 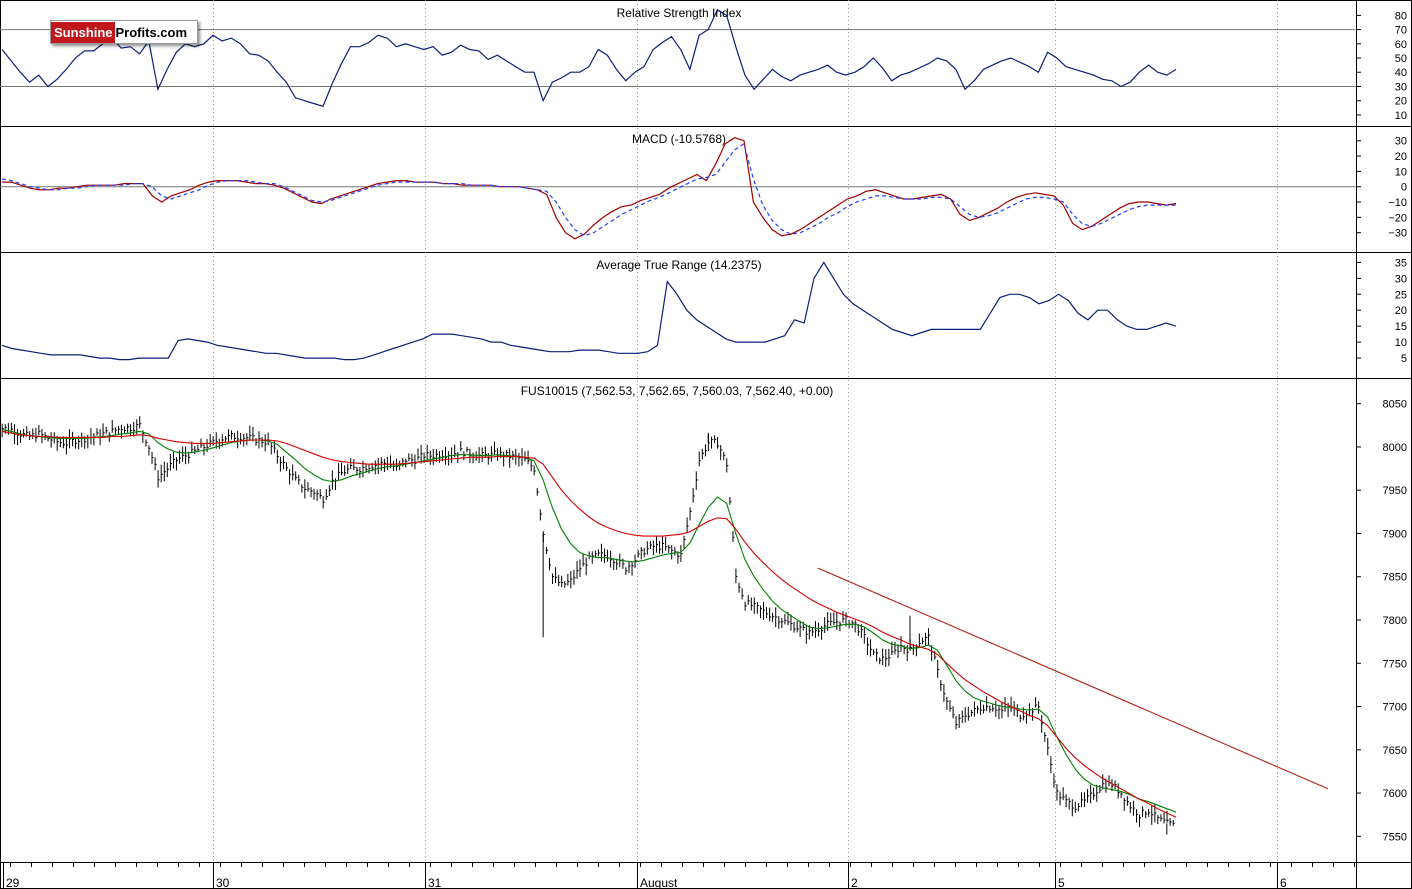 I want to click on y-tick-label: 70, so click(x=1401, y=31).